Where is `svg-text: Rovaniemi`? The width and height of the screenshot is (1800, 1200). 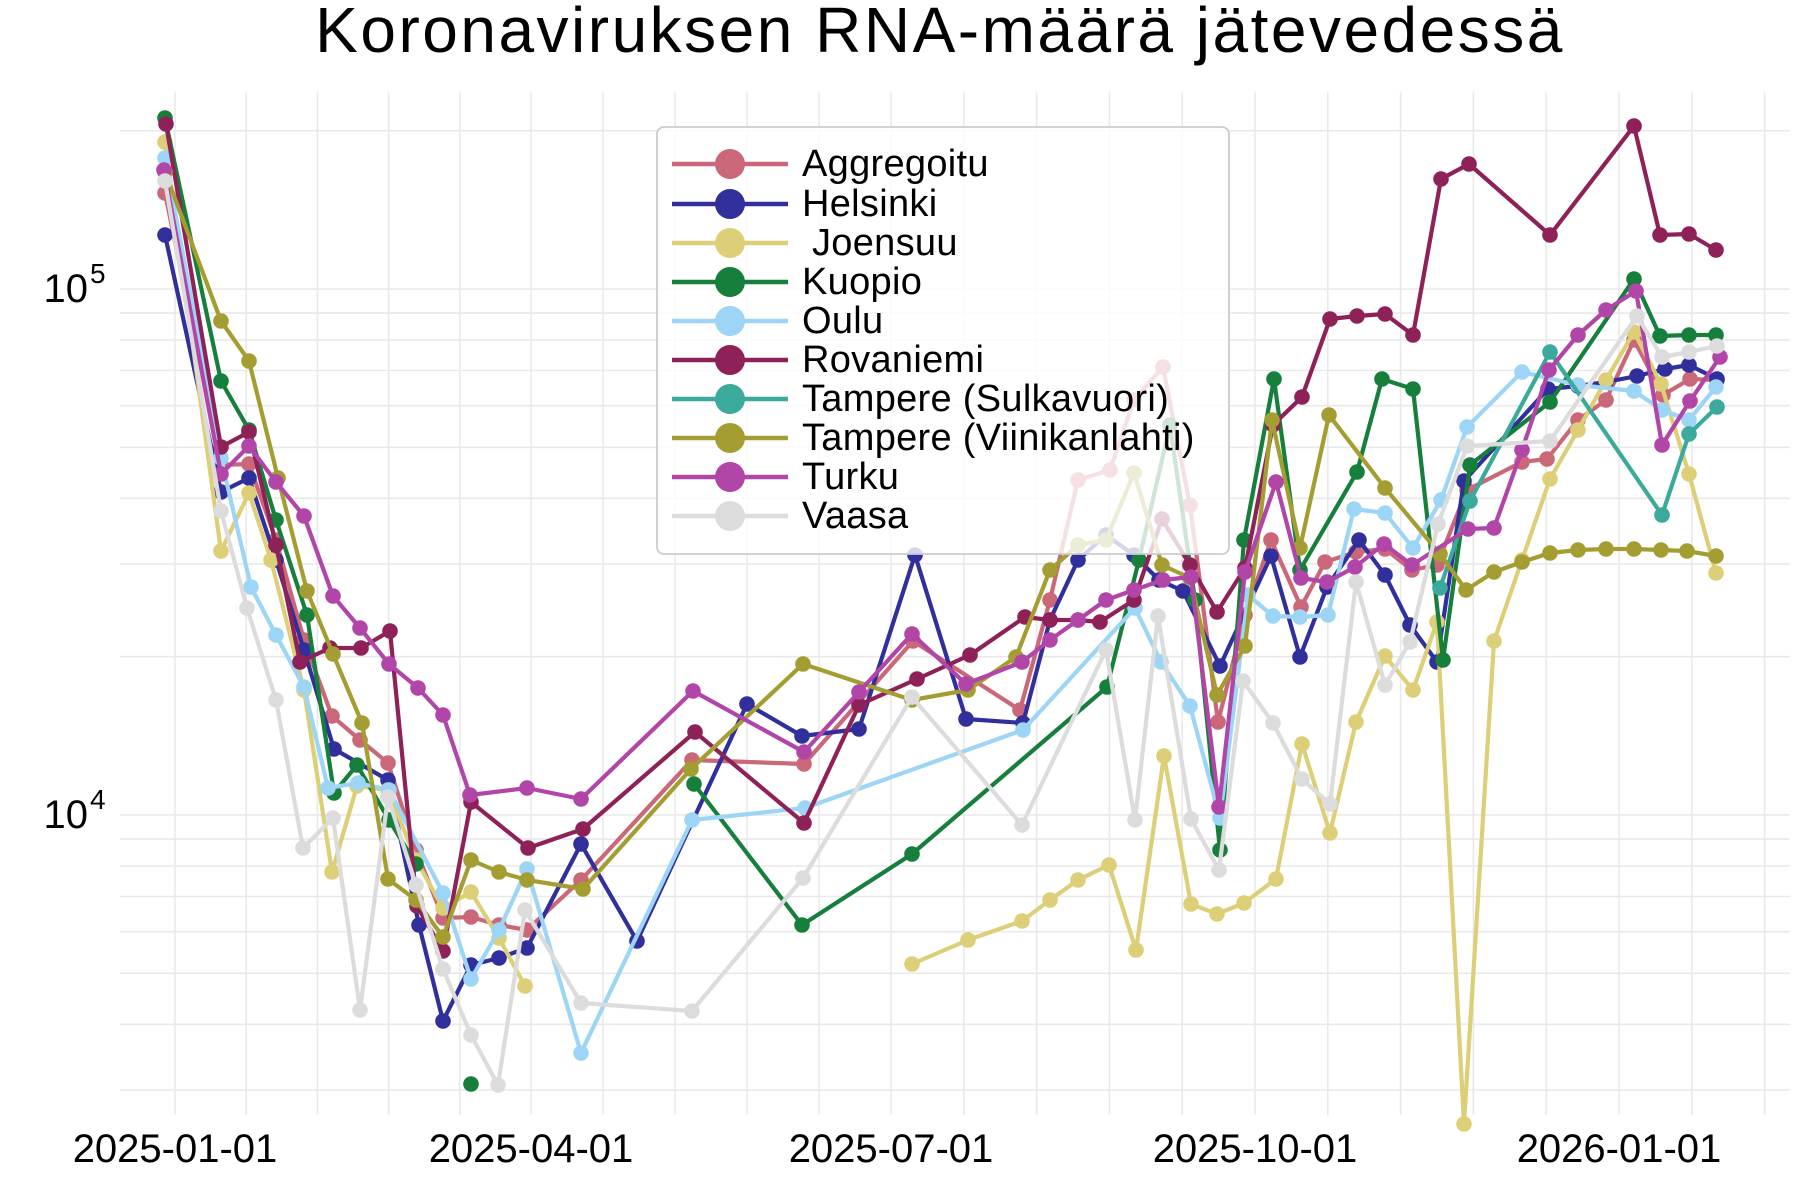 svg-text: Rovaniemi is located at coordinates (893, 360).